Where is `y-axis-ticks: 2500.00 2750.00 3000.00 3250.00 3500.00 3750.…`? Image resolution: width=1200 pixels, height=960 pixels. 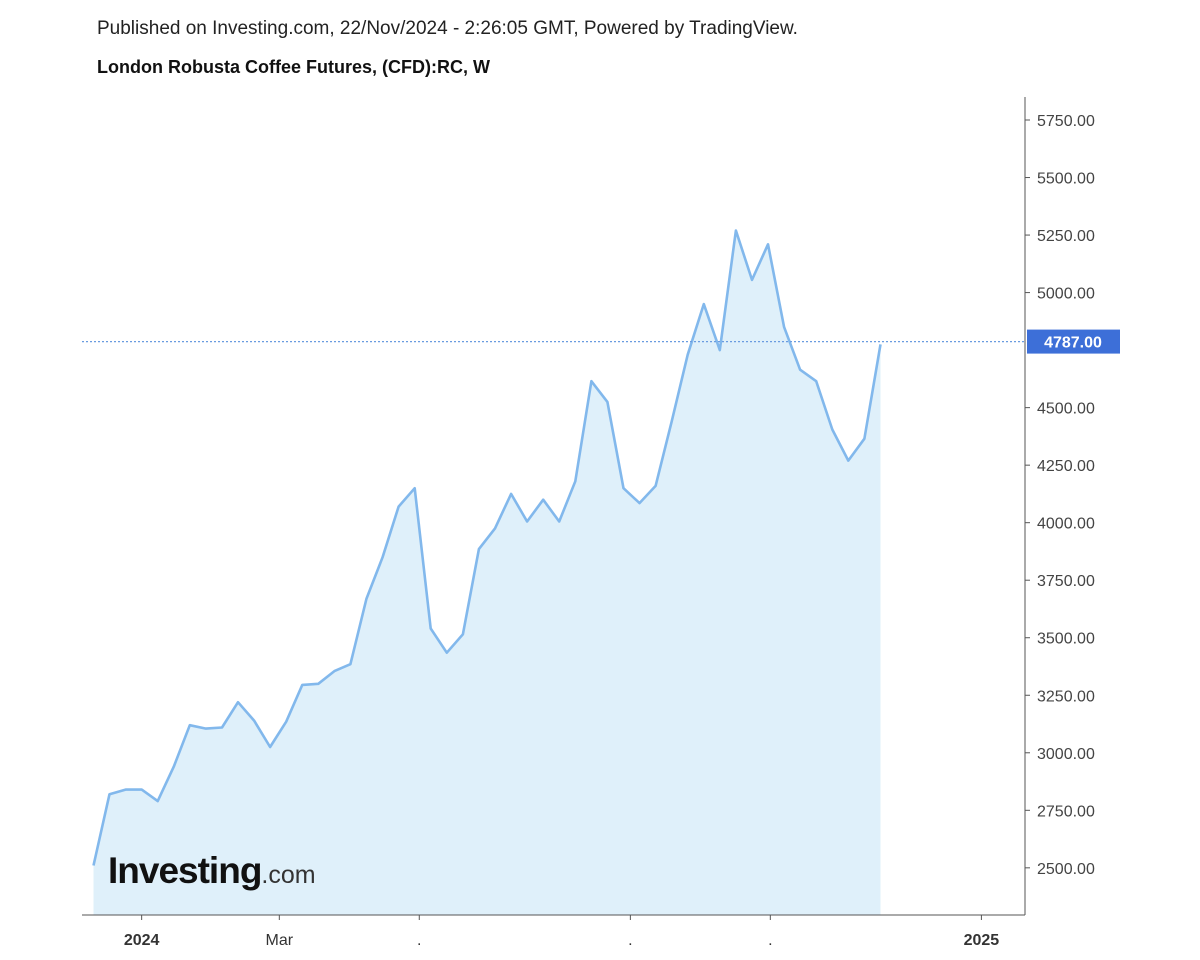 y-axis-ticks: 2500.00 2750.00 3000.00 3250.00 3500.00 3750.… is located at coordinates (1060, 495).